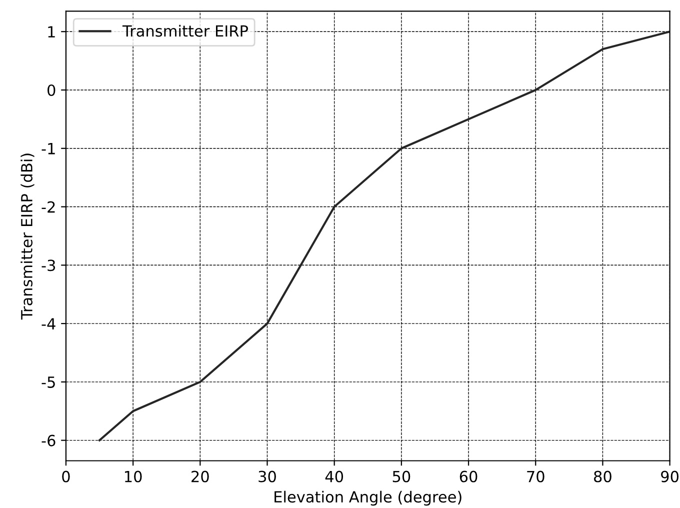 The image size is (680, 508). Describe the element at coordinates (48, 382) in the screenshot. I see `y-tick-label: -5` at that location.